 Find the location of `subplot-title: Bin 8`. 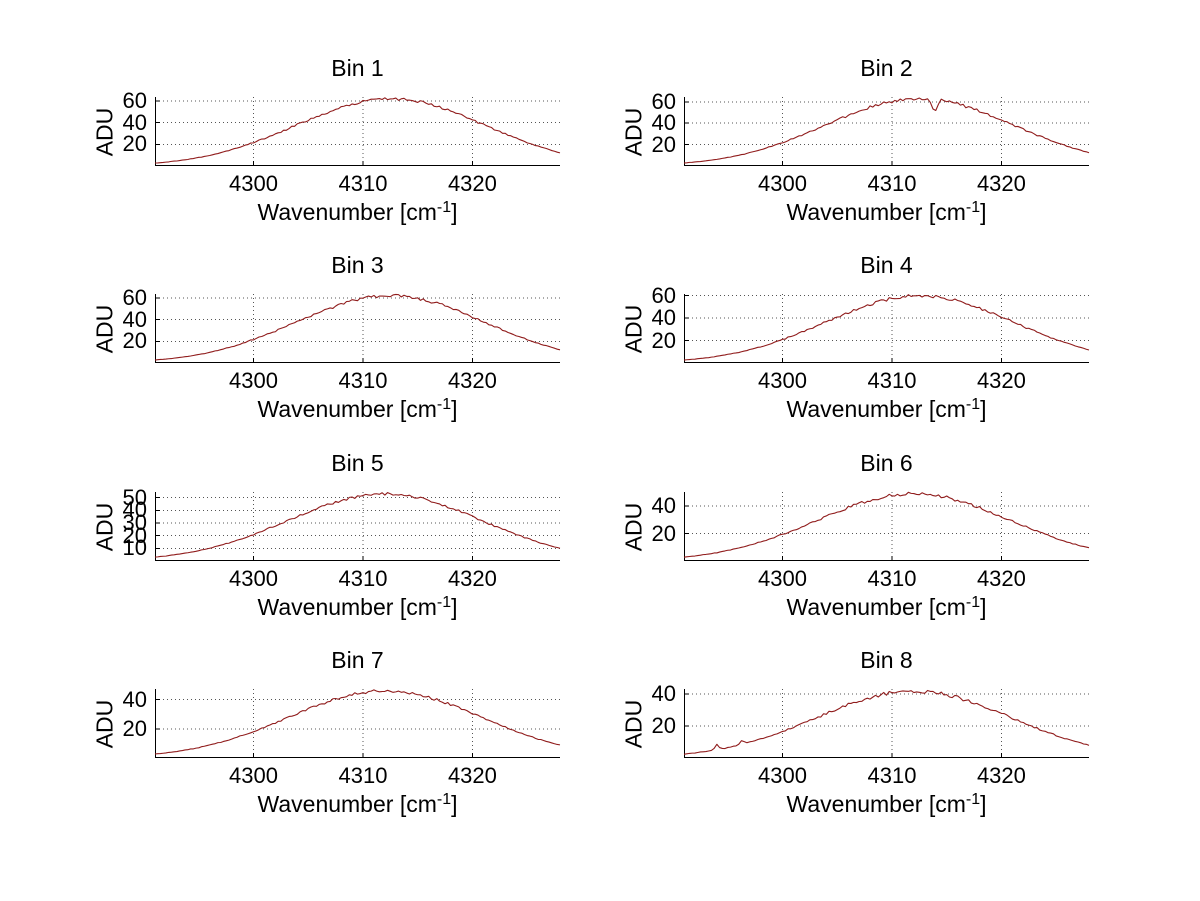

subplot-title: Bin 8 is located at coordinates (886, 660).